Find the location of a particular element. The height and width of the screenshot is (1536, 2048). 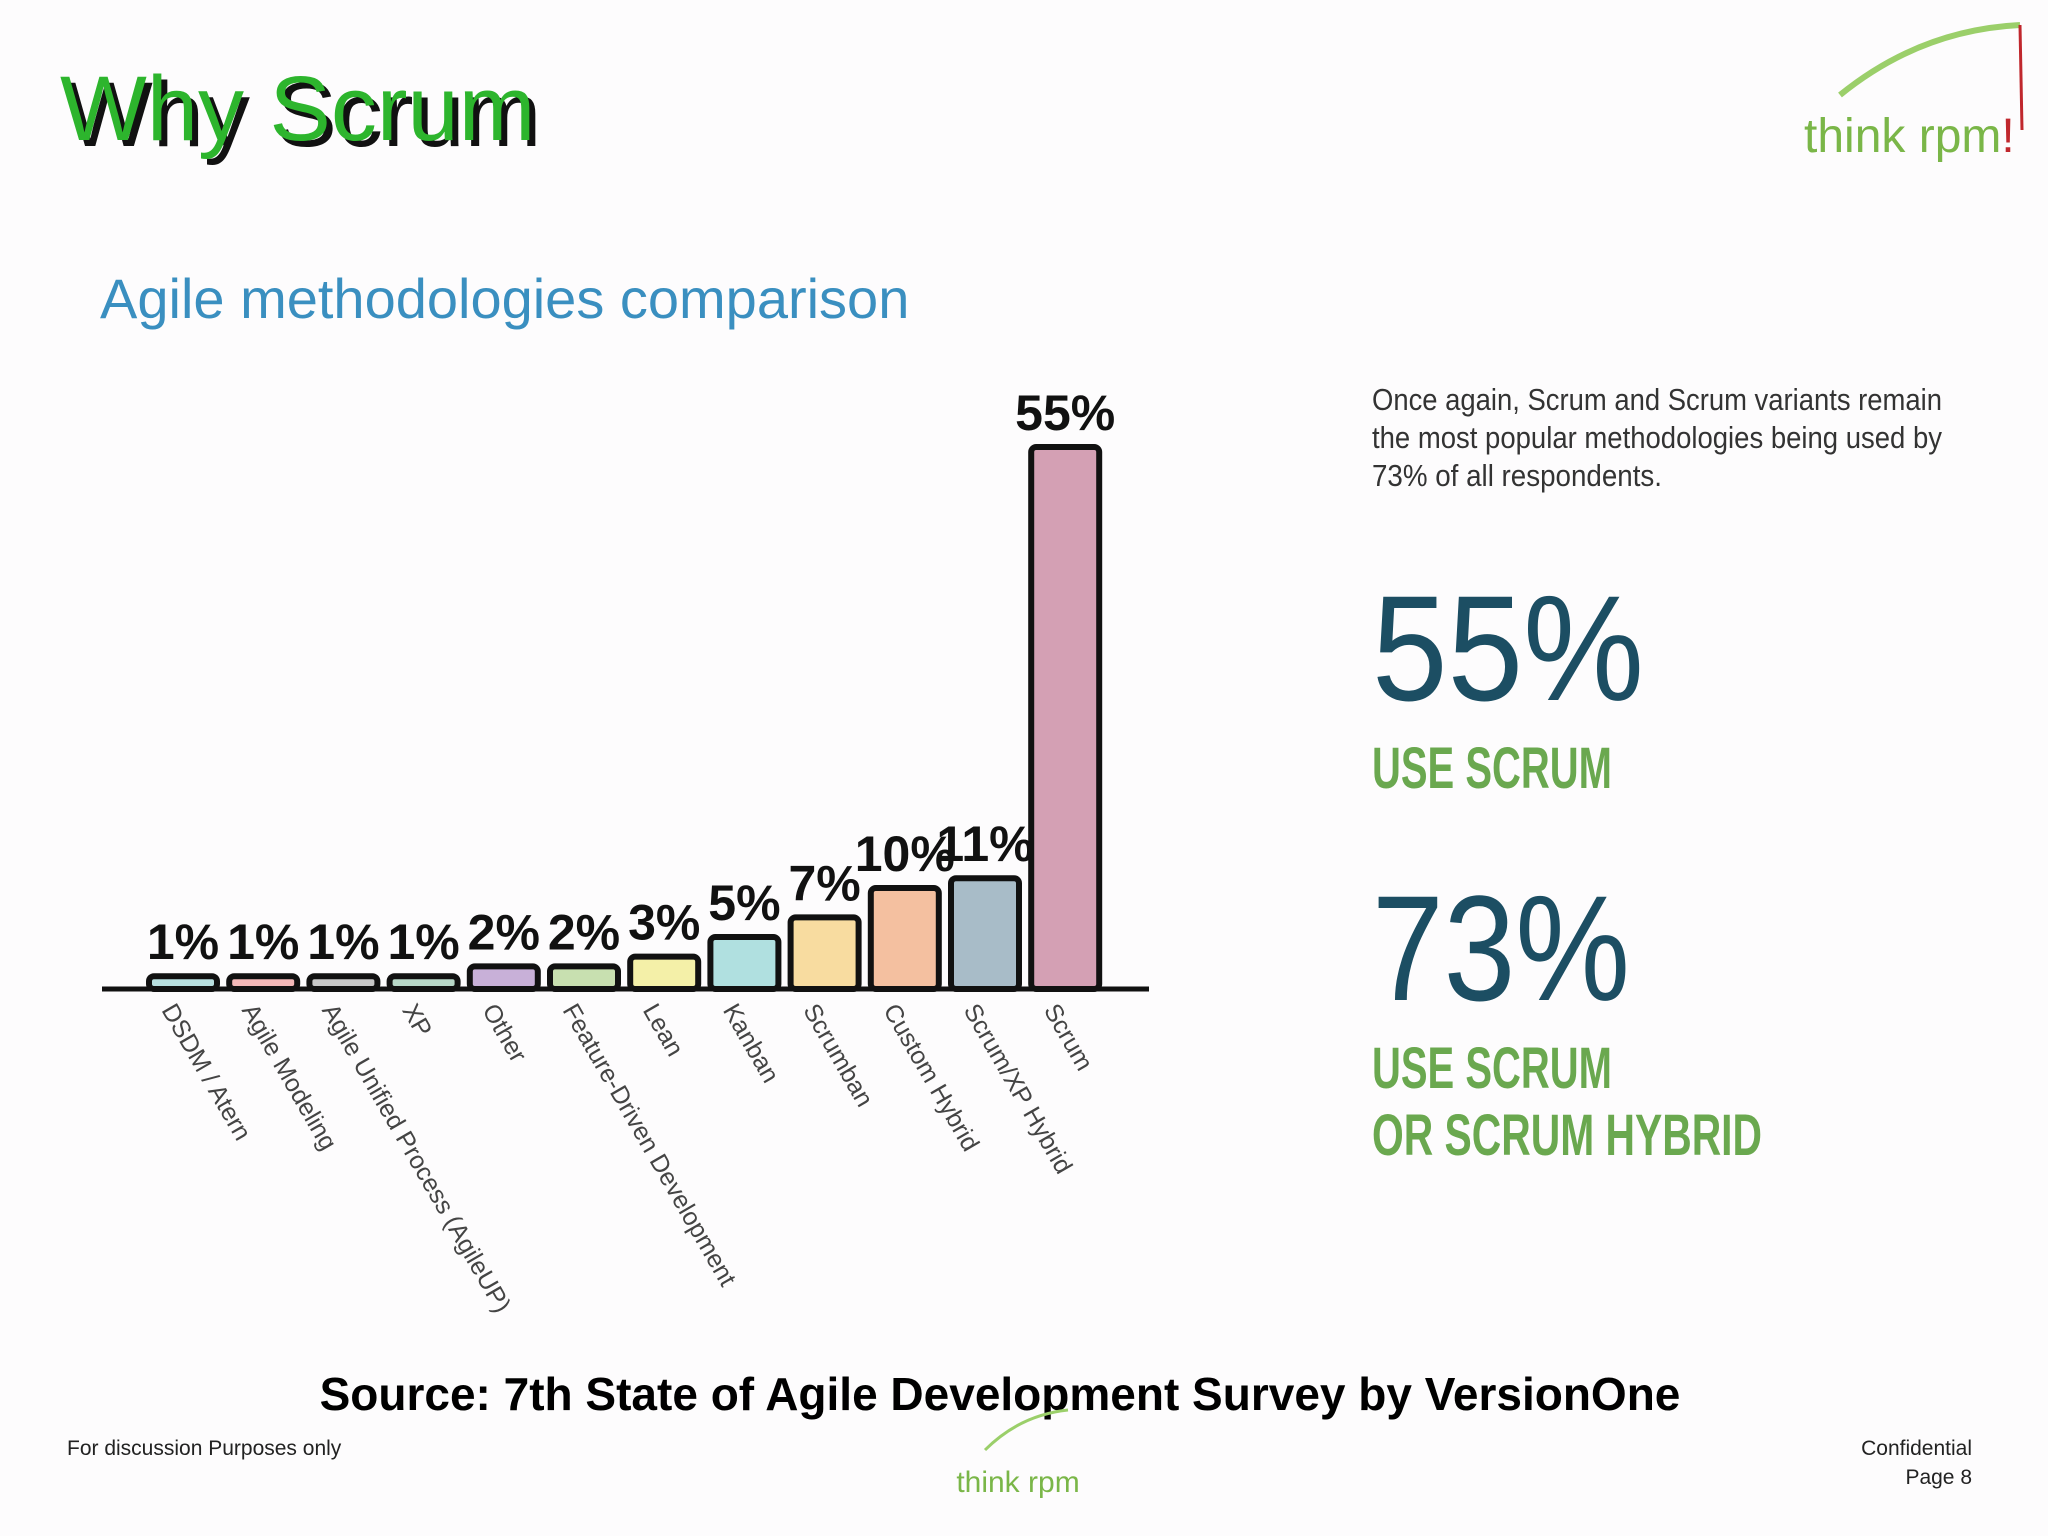

value-label: 7% is located at coordinates (824, 883).